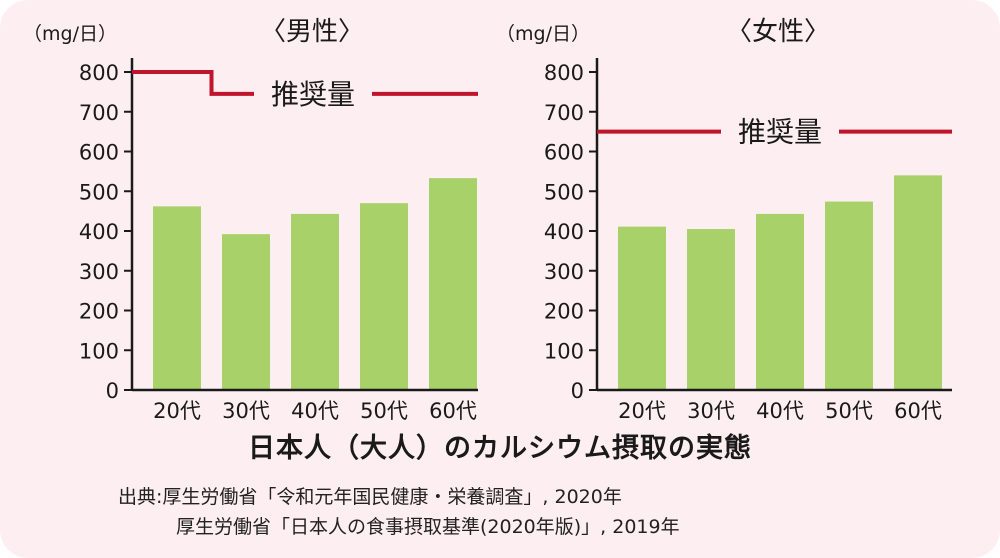 The image size is (1000, 558). I want to click on chart-caption: 日本人（大人）のカルシウム摂取の実態, so click(500, 448).